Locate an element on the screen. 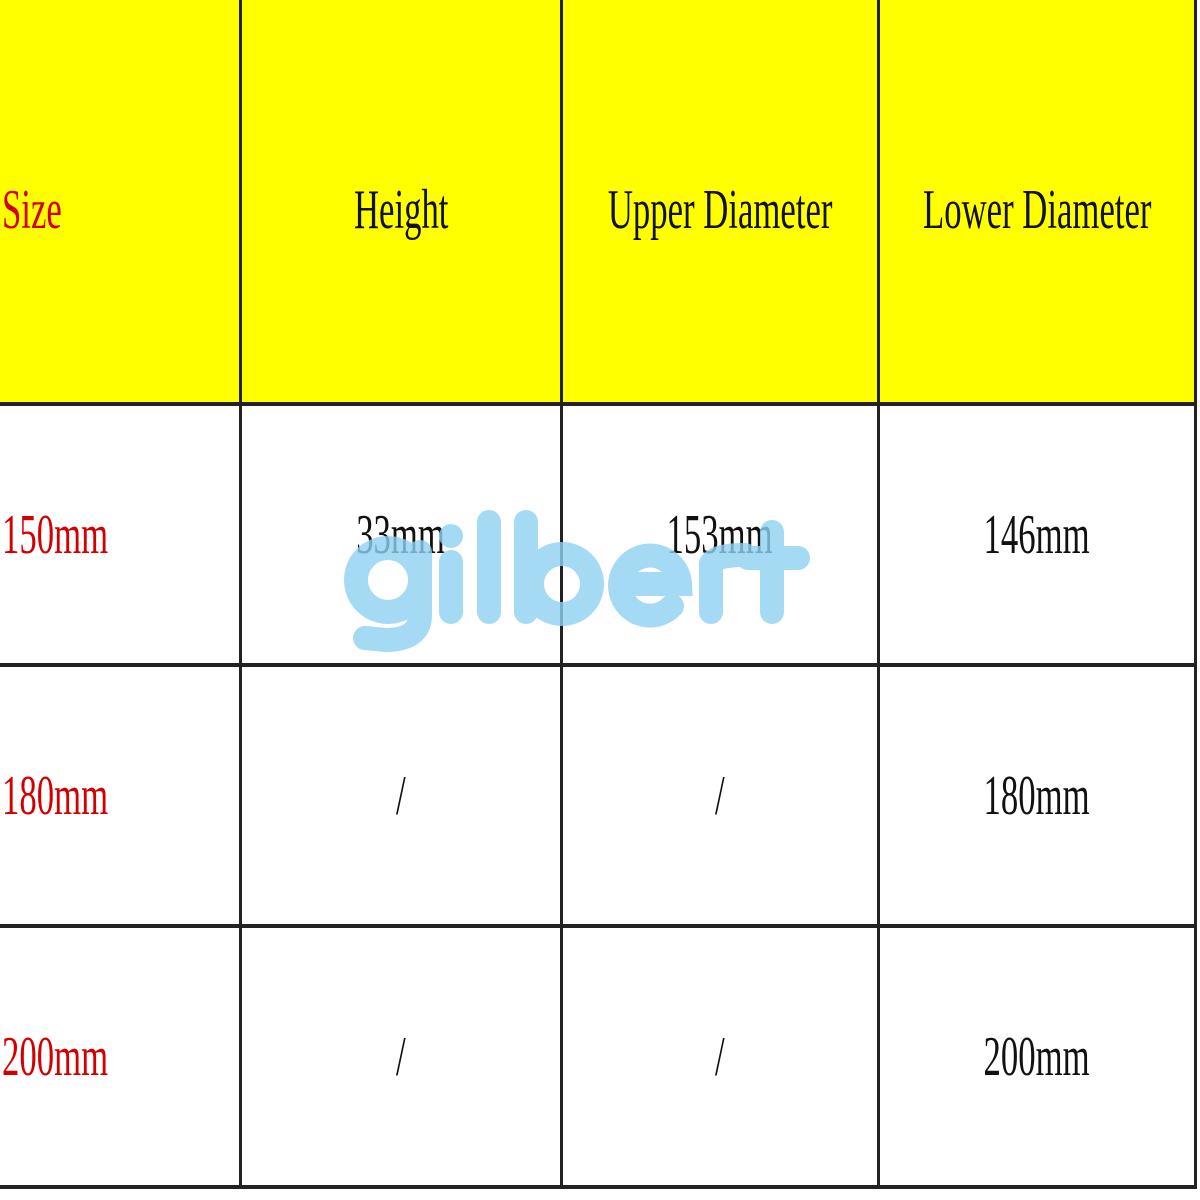 The image size is (1200, 1200). cell-value: 33mm is located at coordinates (401, 534).